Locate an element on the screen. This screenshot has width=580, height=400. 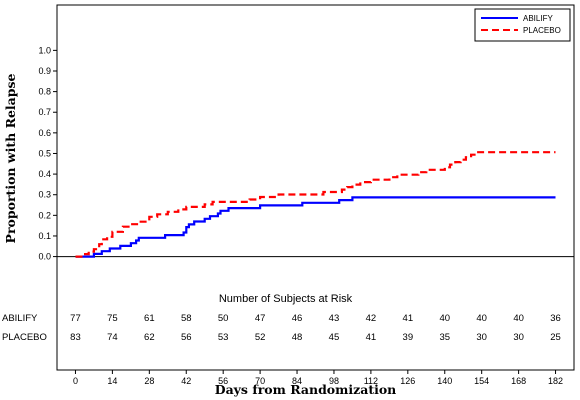
x-tick-label: 70 is located at coordinates (260, 381).